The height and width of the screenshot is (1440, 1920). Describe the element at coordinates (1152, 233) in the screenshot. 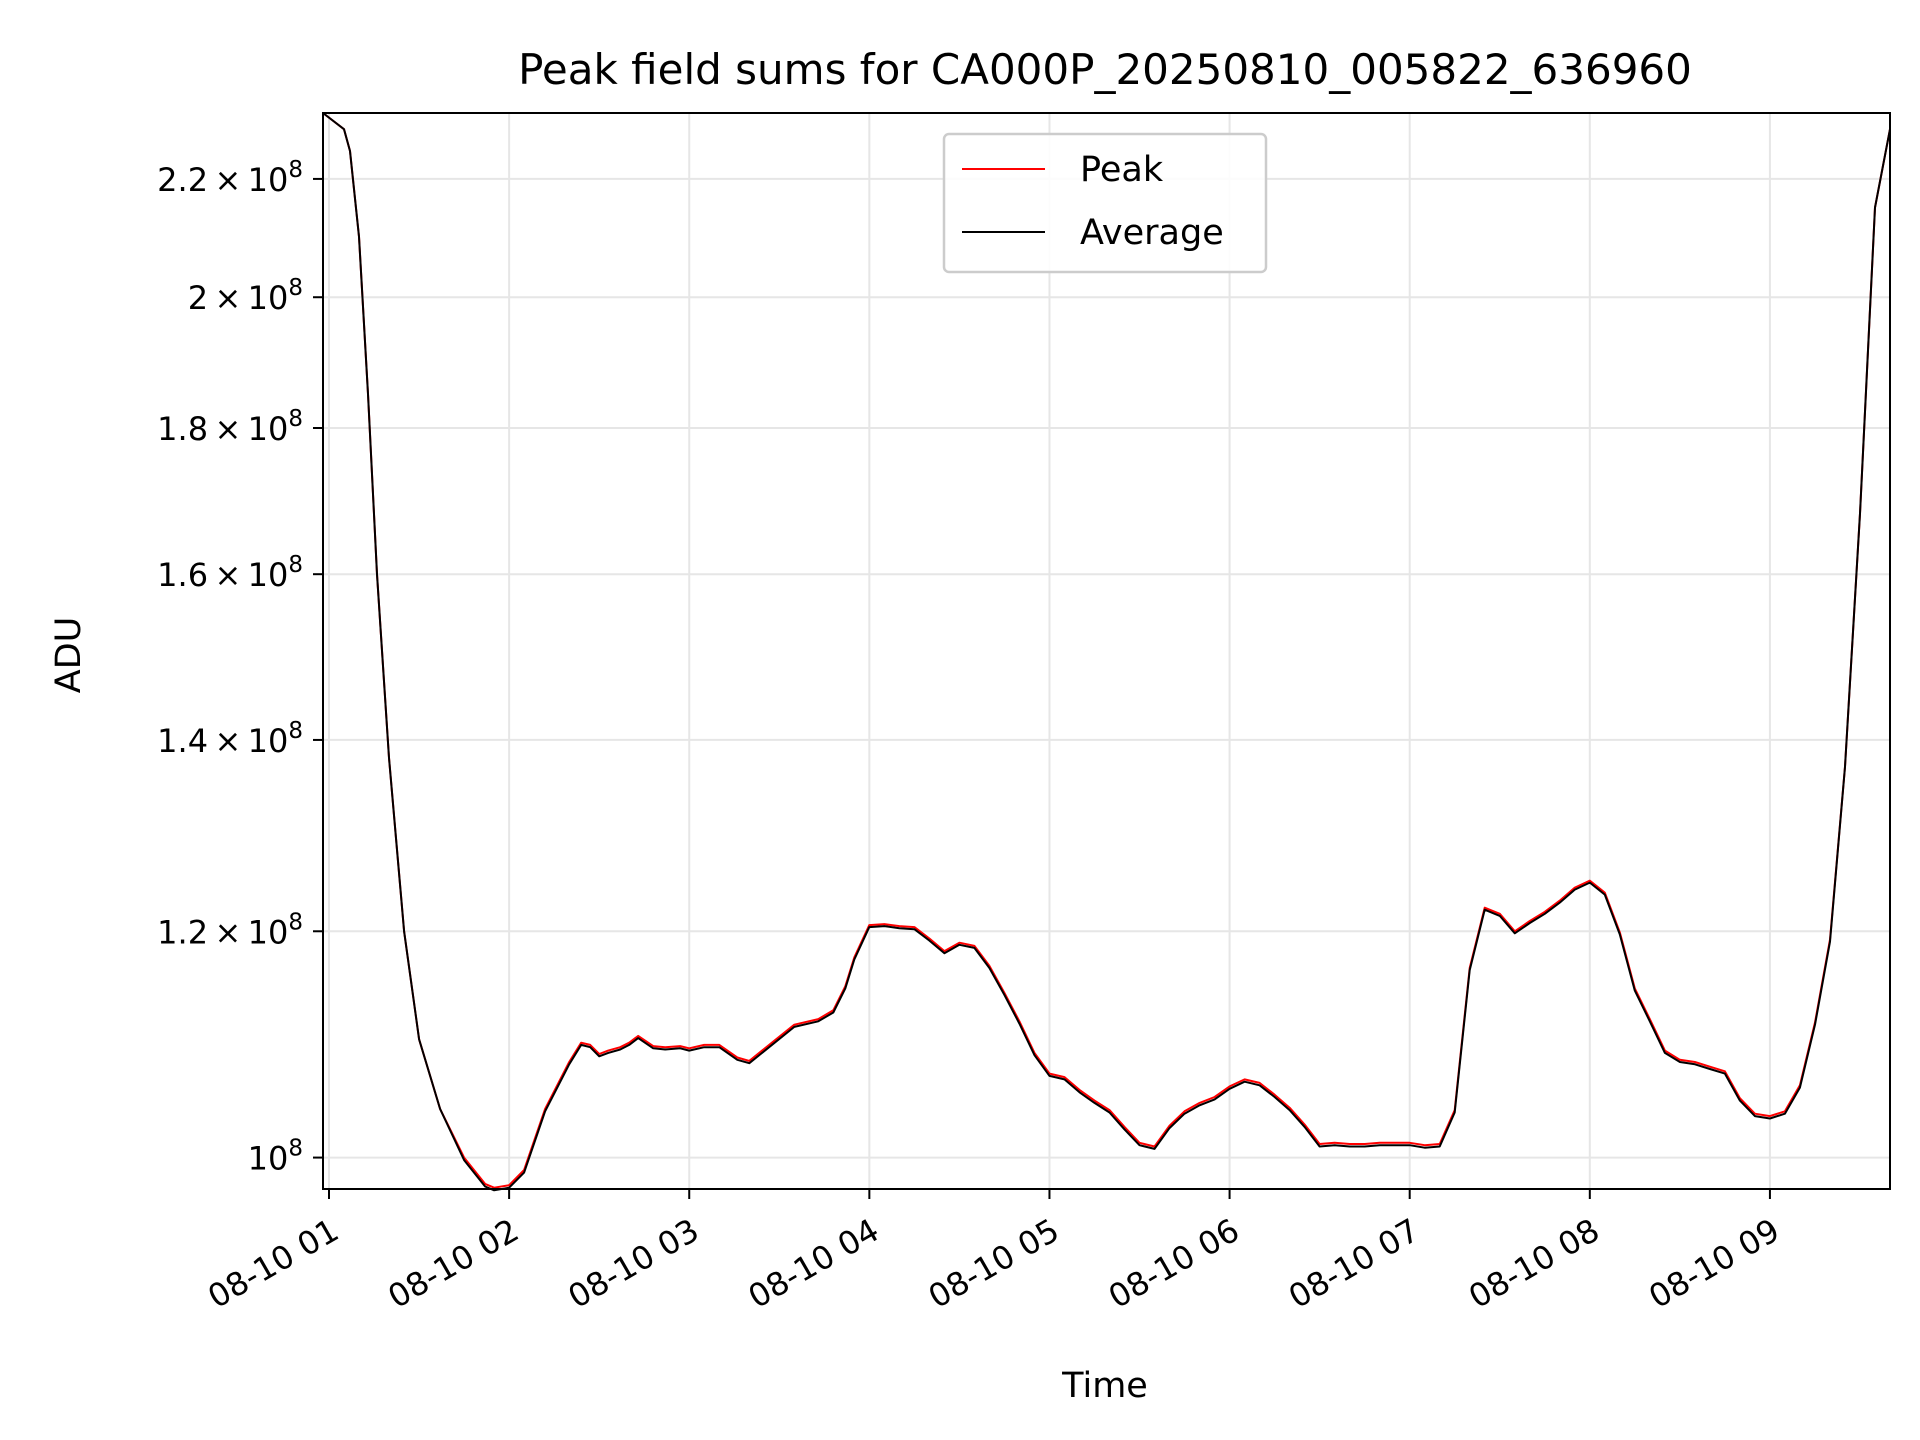

I see `legend-label-average: Average` at that location.